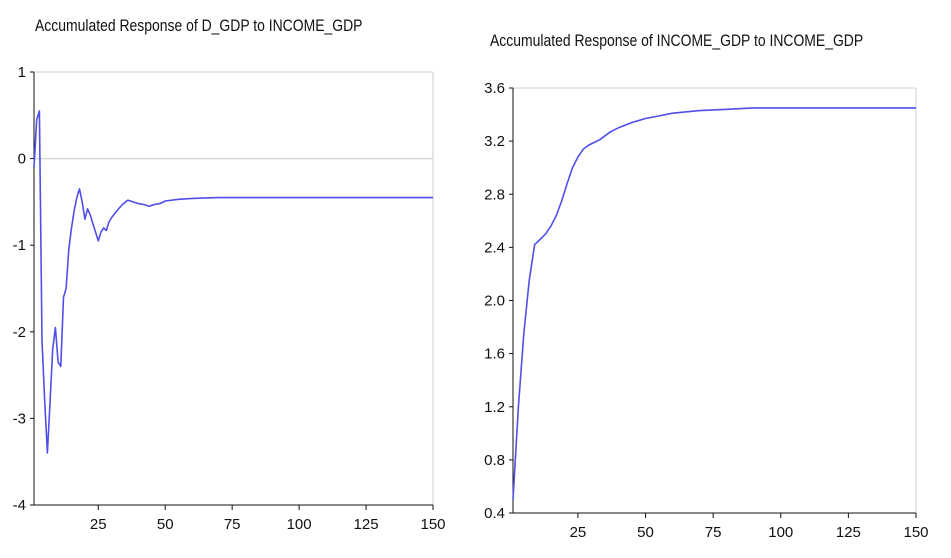 This screenshot has height=558, width=951. What do you see at coordinates (22, 72) in the screenshot?
I see `y-tick-label: 1` at bounding box center [22, 72].